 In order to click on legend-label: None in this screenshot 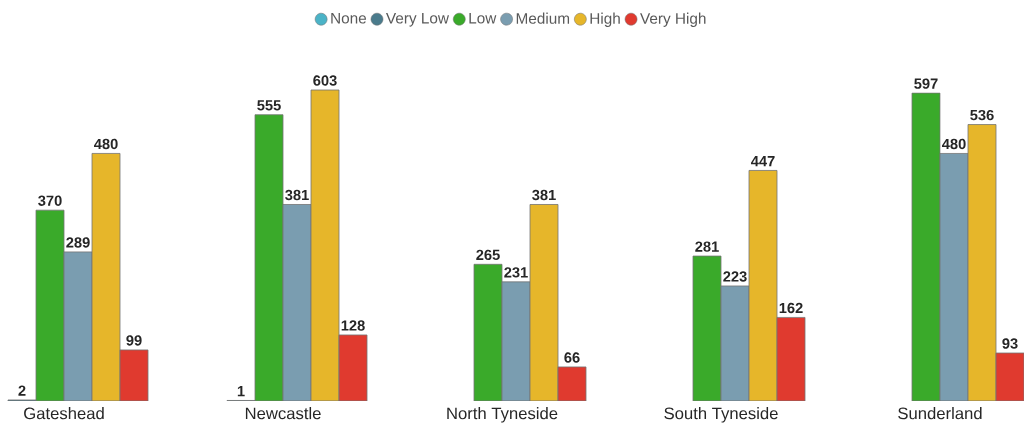, I will do `click(349, 18)`.